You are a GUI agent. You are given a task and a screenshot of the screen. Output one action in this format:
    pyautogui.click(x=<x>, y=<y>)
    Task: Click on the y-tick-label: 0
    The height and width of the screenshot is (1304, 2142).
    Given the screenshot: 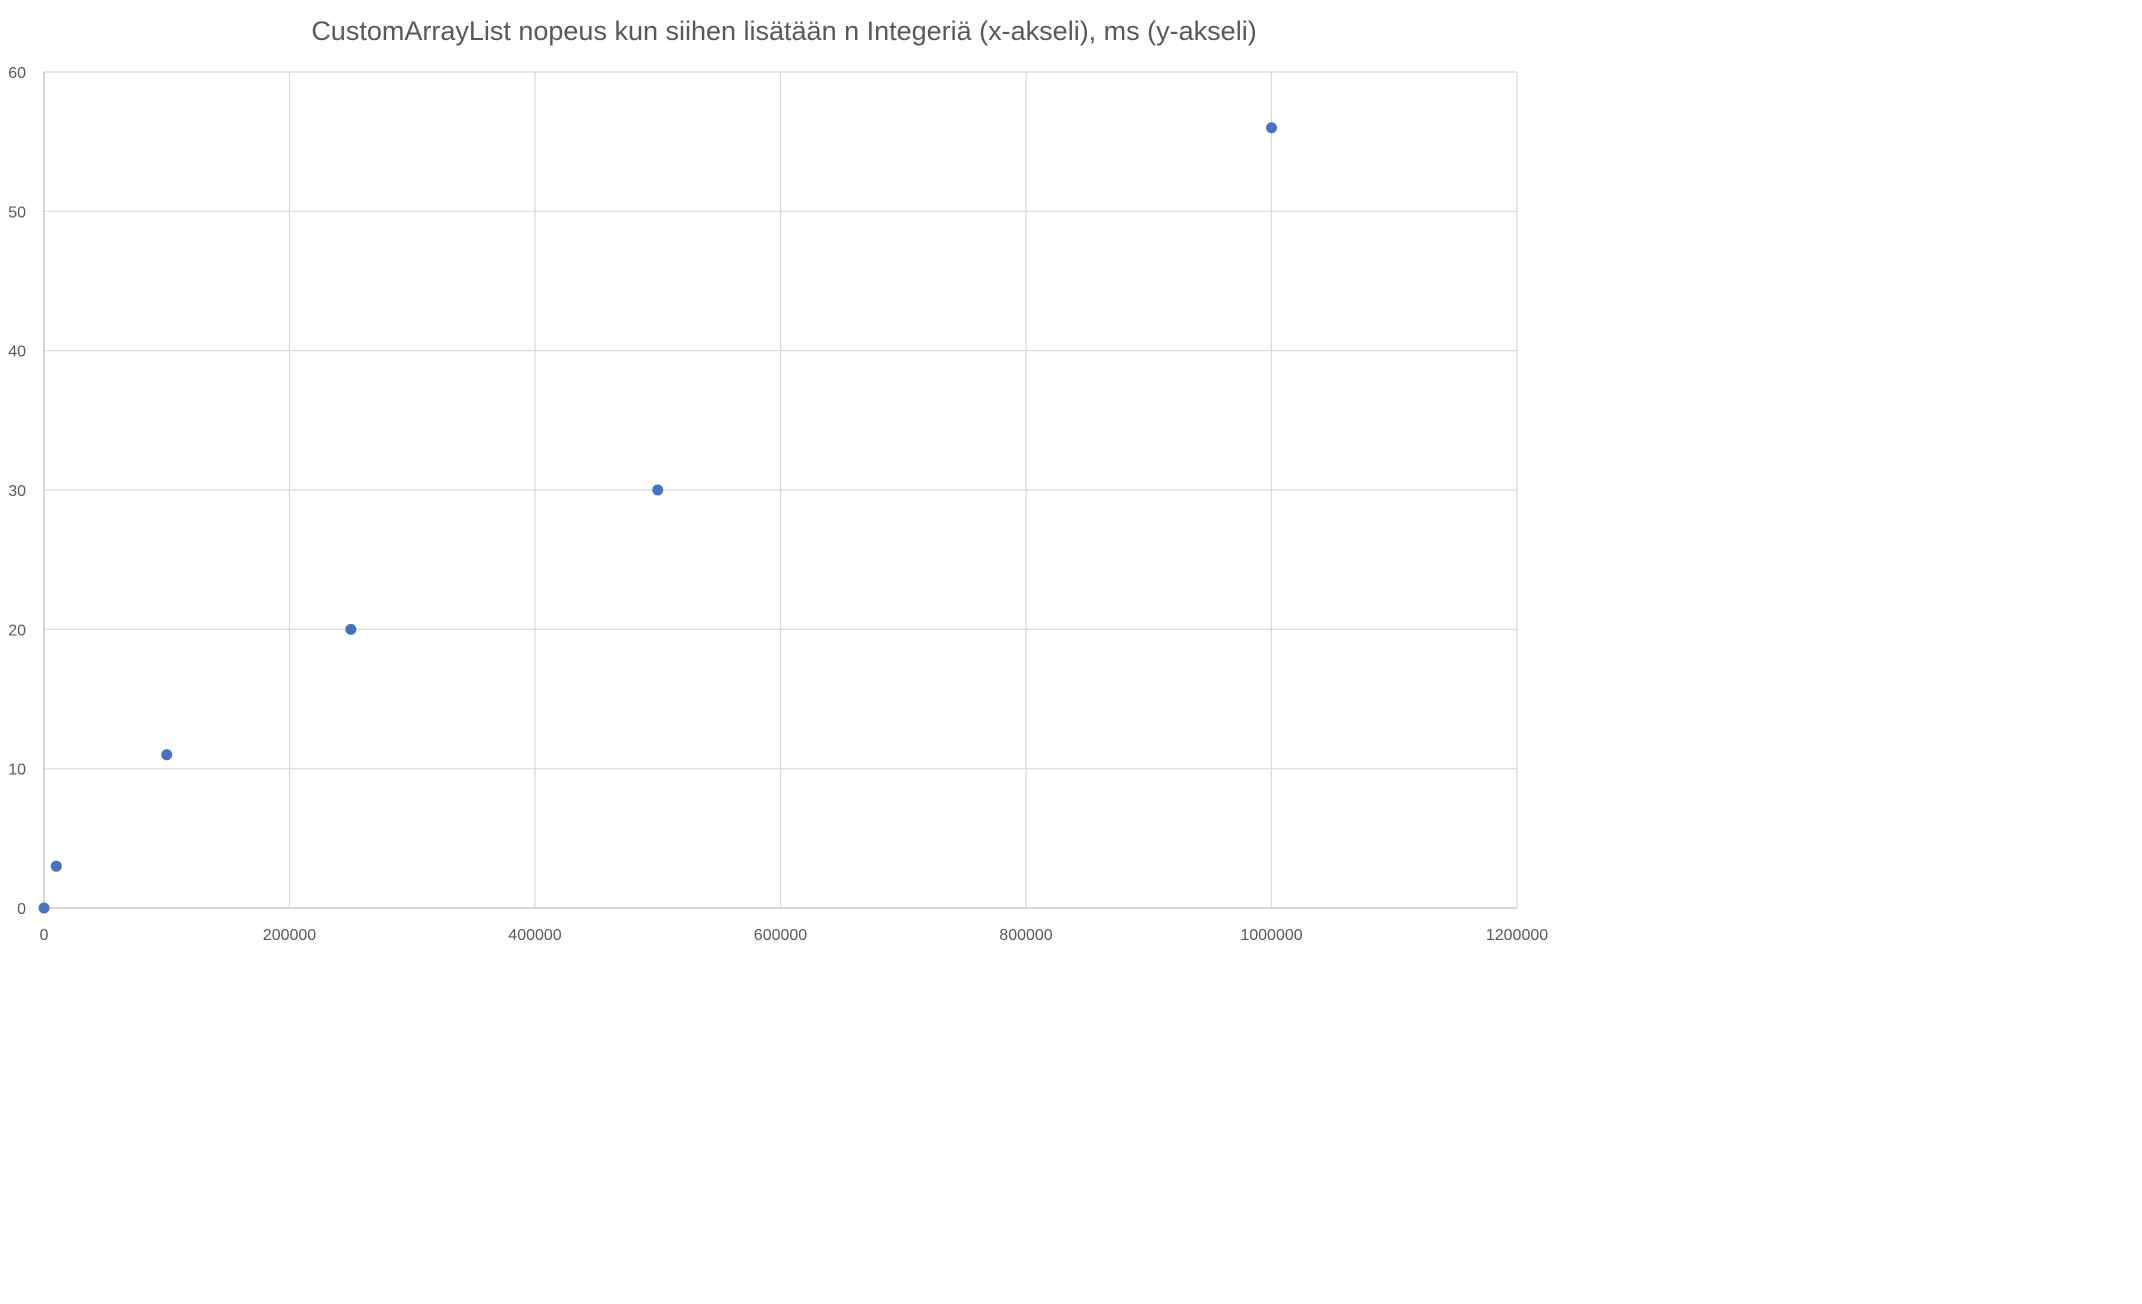 What is the action you would take?
    pyautogui.click(x=21, y=909)
    